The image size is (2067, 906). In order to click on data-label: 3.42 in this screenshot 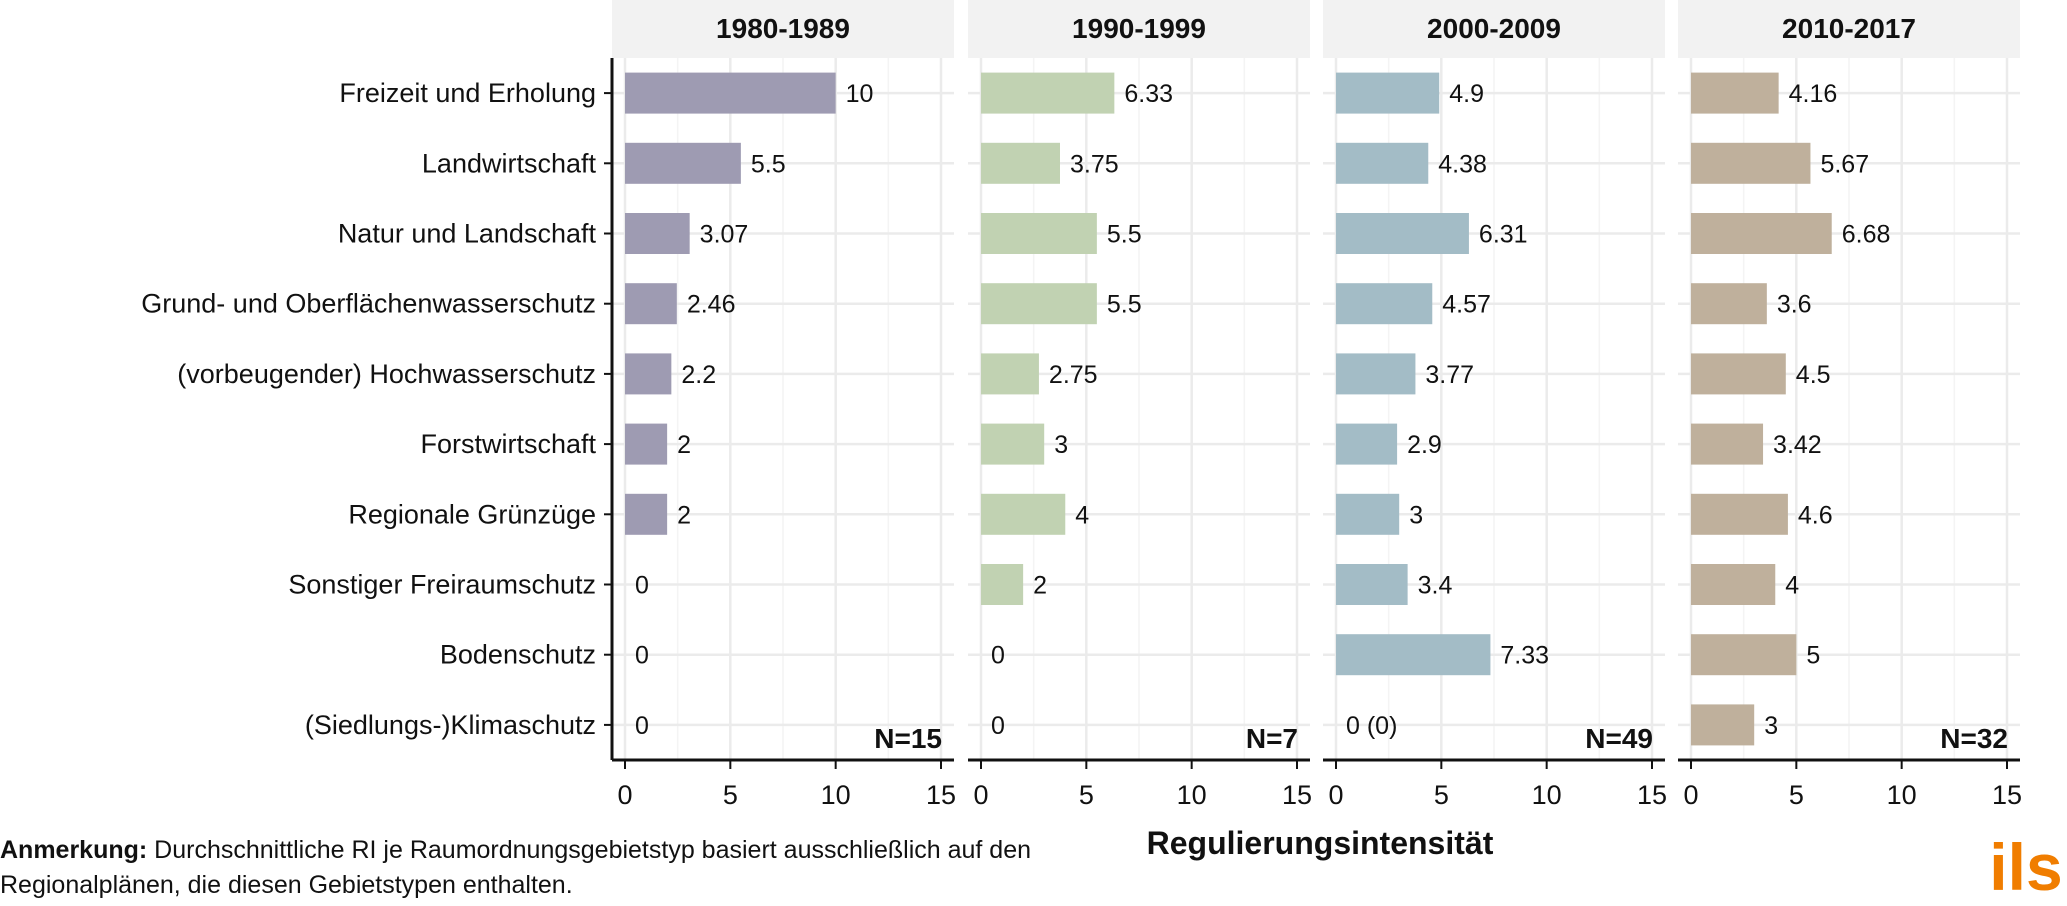, I will do `click(1797, 445)`.